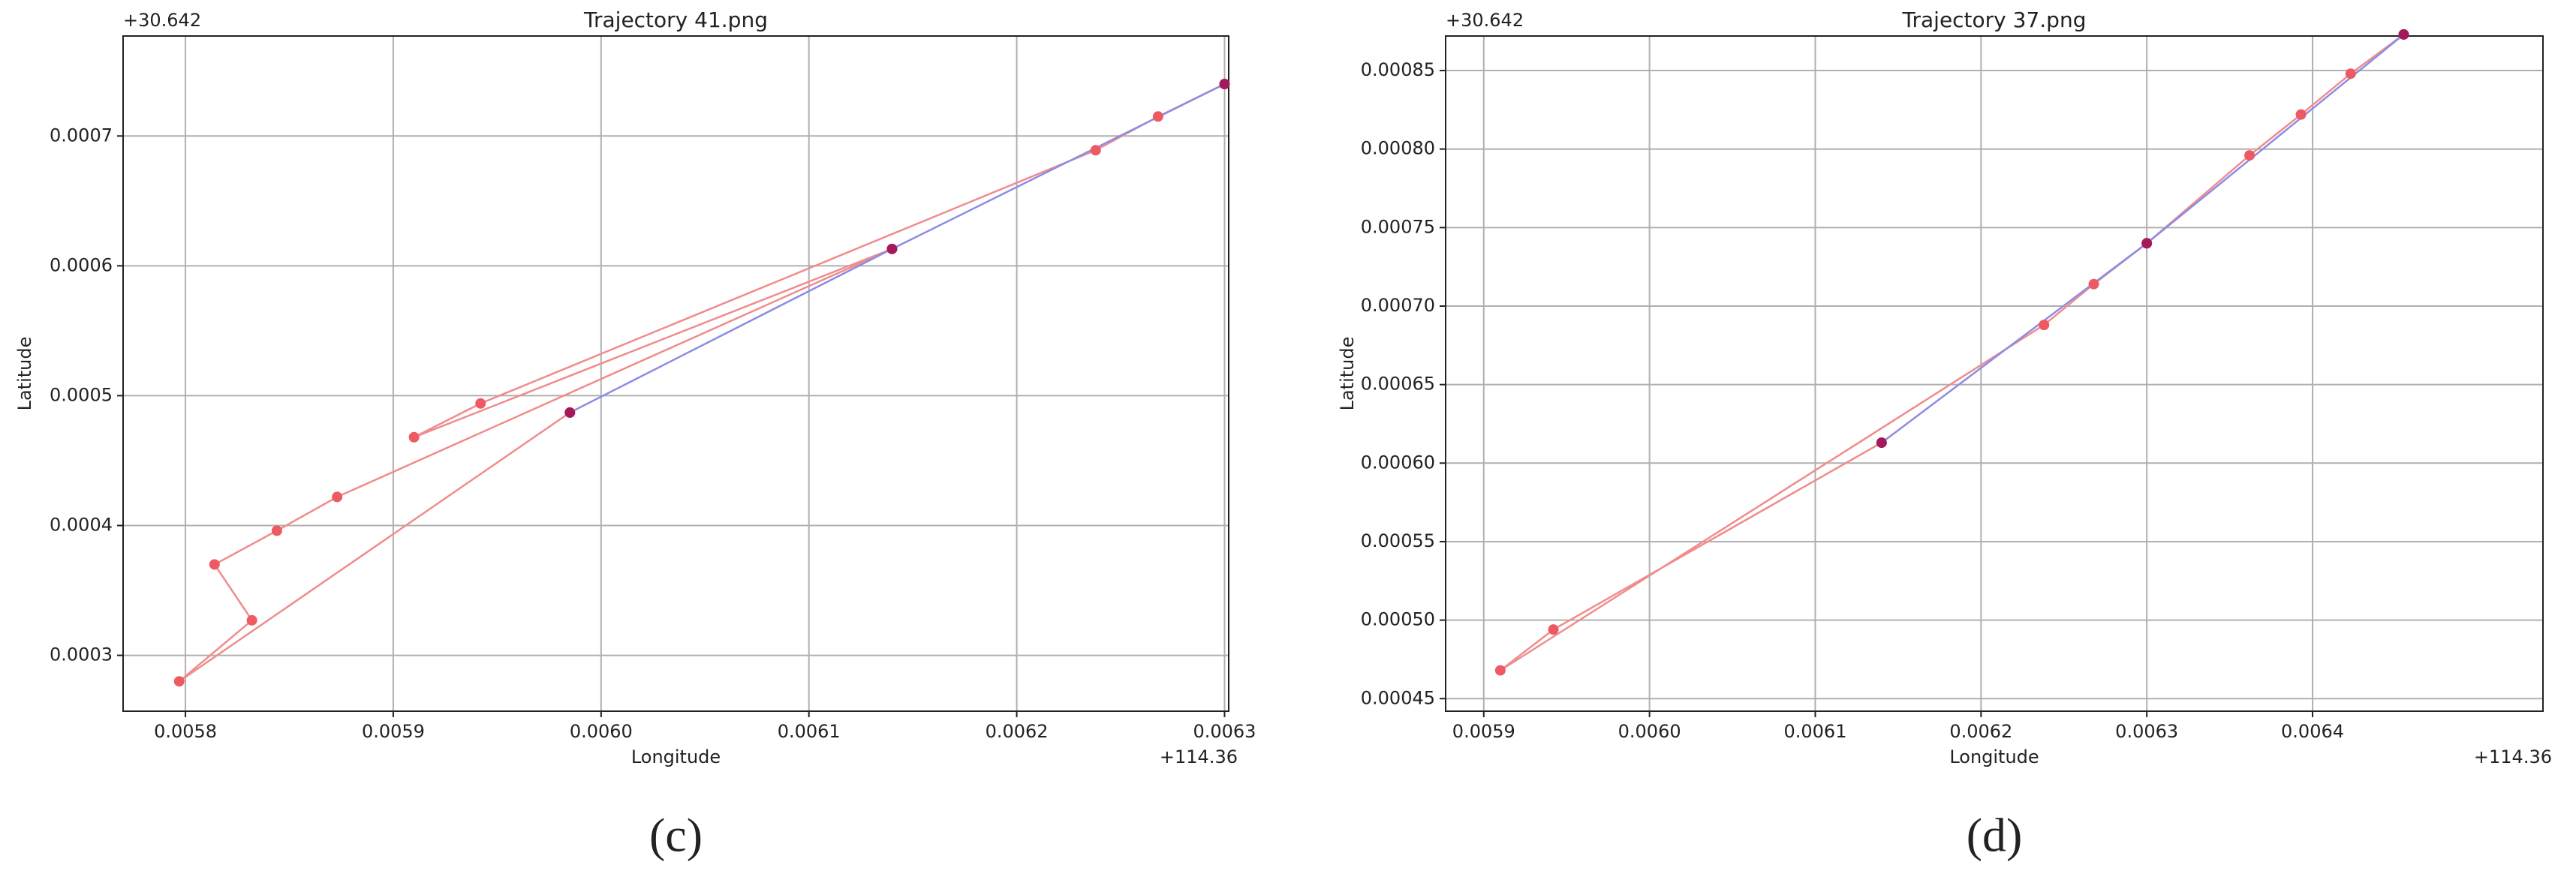 Image resolution: width=2576 pixels, height=895 pixels. What do you see at coordinates (1398, 305) in the screenshot?
I see `y-tick-label: 0.00070` at bounding box center [1398, 305].